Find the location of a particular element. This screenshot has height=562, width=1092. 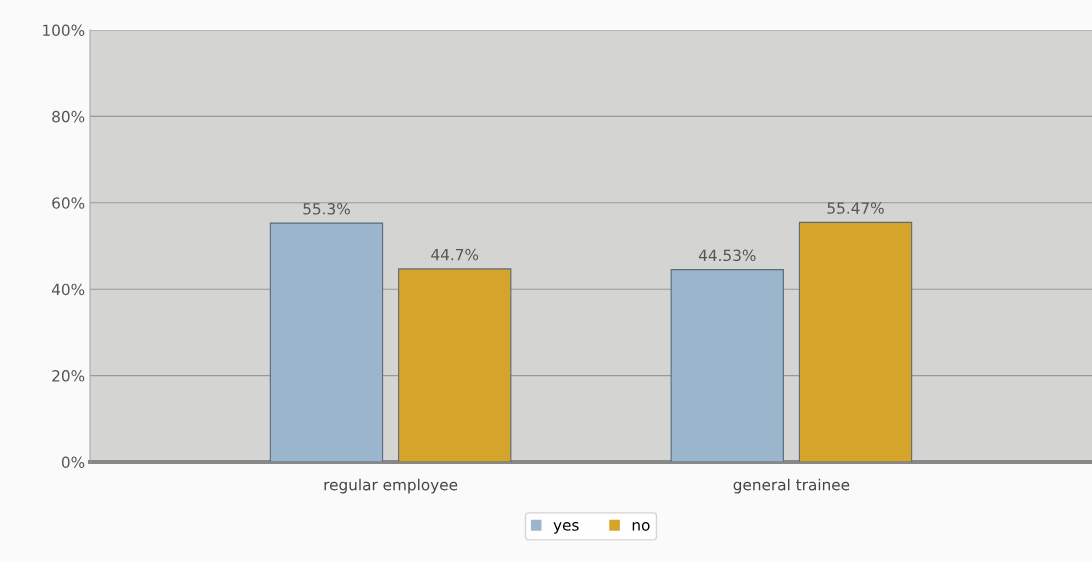

y-tick-label: 80% is located at coordinates (68, 116).